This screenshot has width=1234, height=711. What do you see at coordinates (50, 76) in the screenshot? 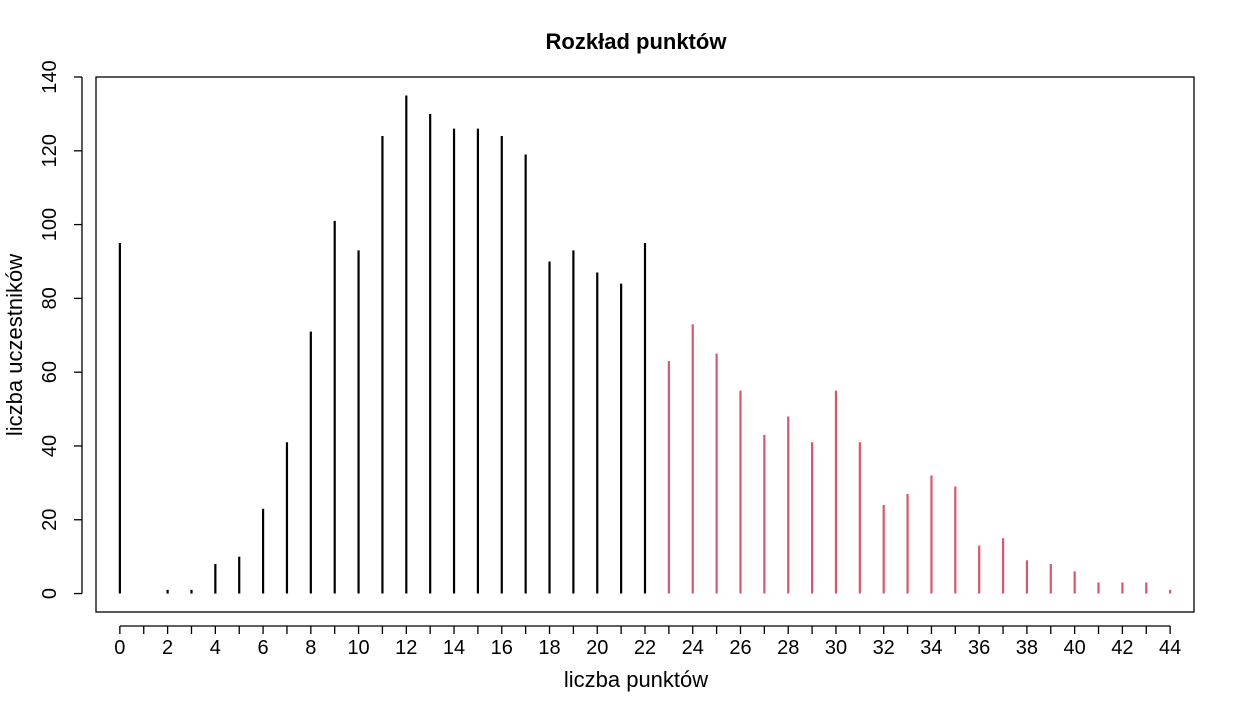
I see `y-tick-label: 140` at bounding box center [50, 76].